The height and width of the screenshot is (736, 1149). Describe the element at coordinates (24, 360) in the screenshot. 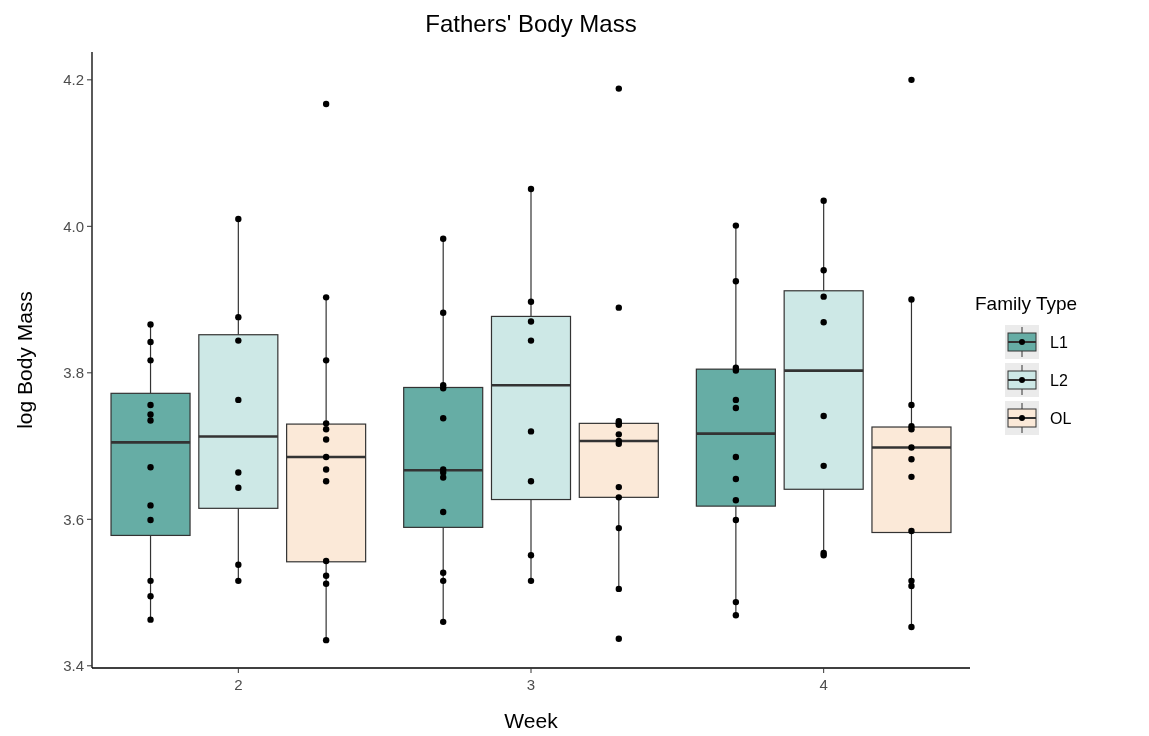

I see `y-axis-title: log Body Mass` at that location.